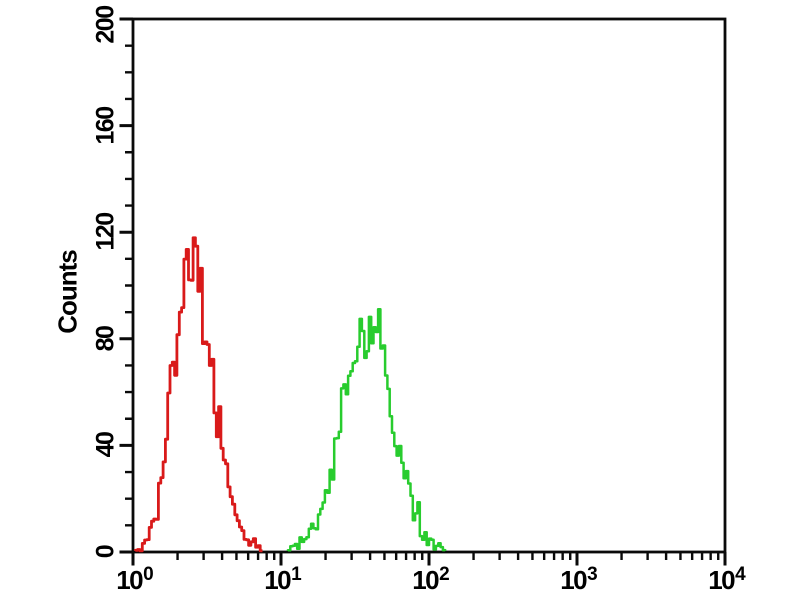  I want to click on x-tick-exponent: 3, so click(592, 574).